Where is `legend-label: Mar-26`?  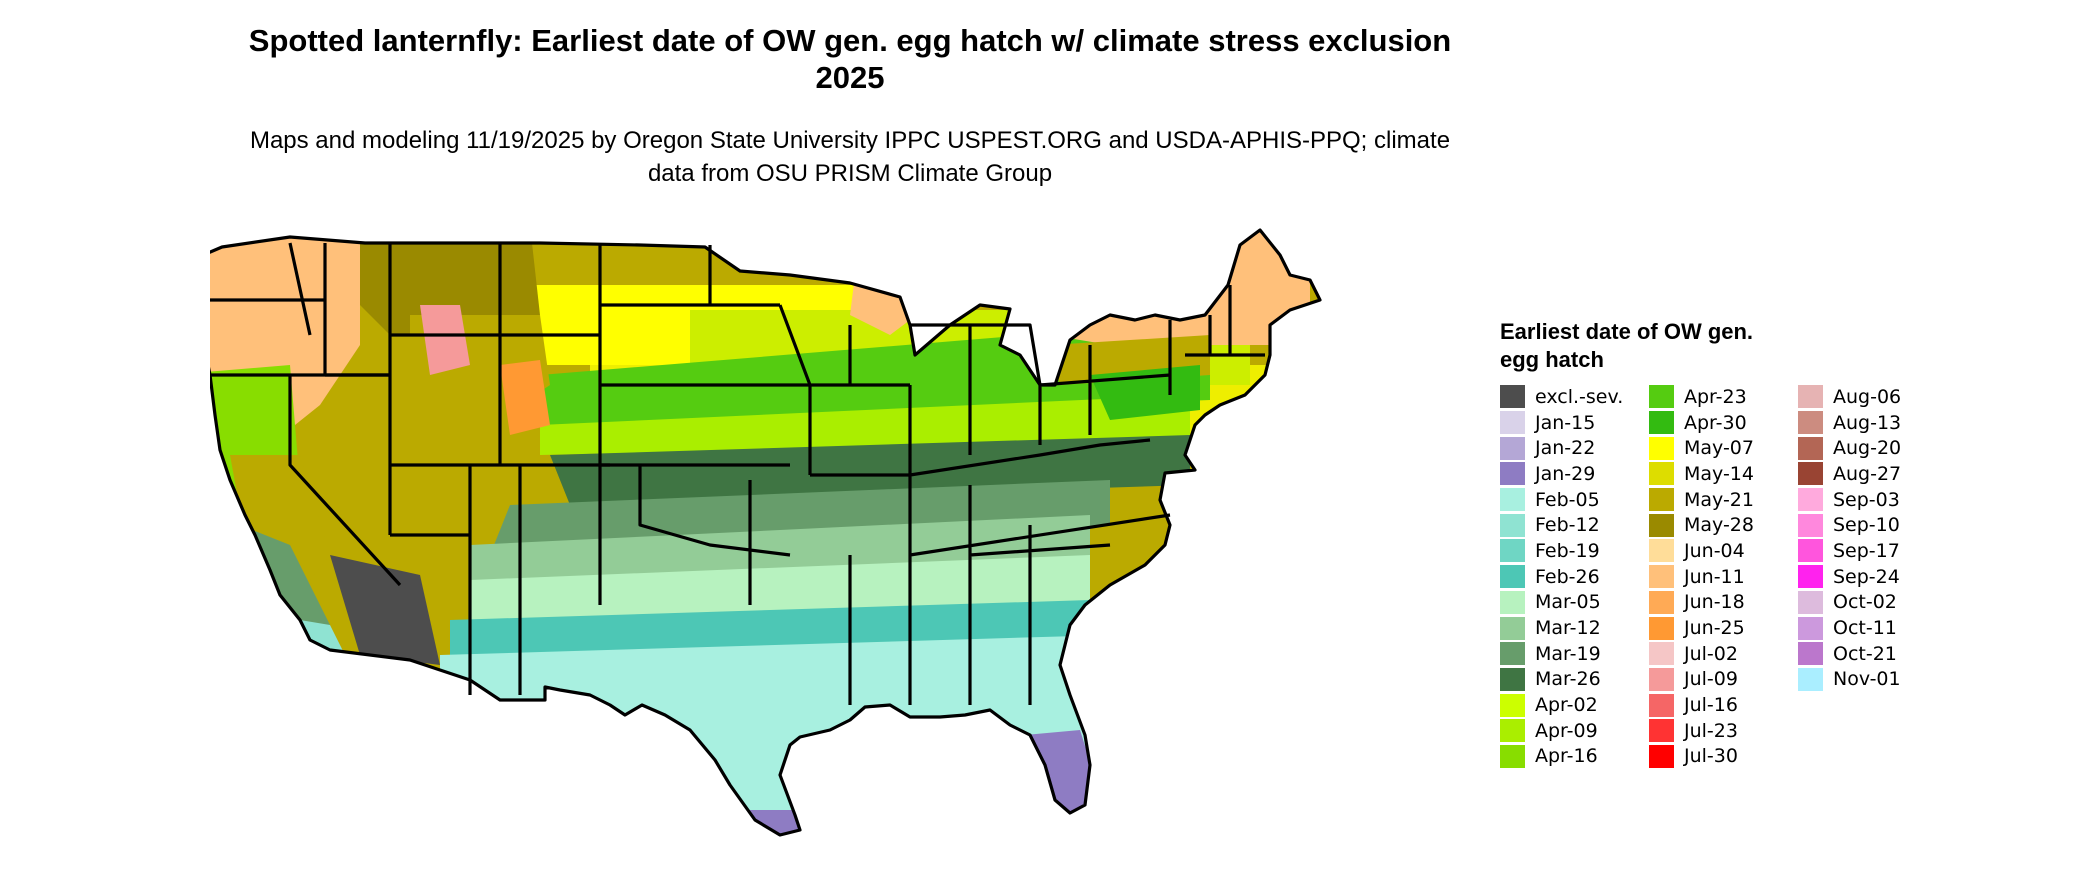 legend-label: Mar-26 is located at coordinates (1568, 679).